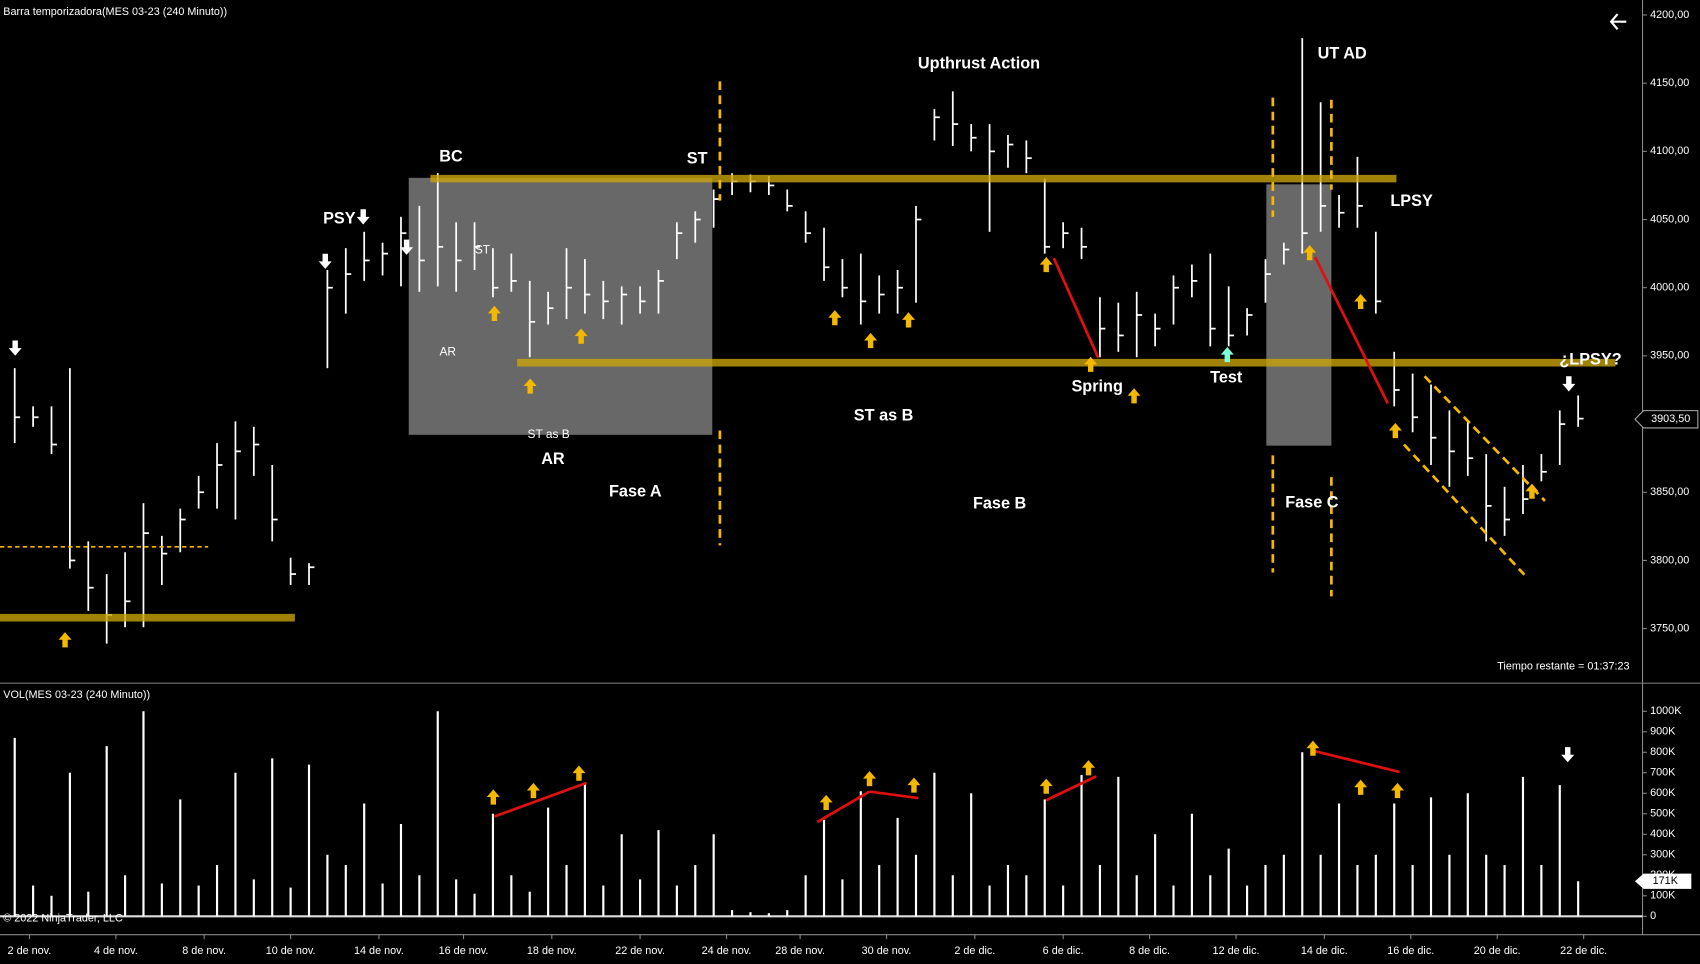 The width and height of the screenshot is (1700, 964). What do you see at coordinates (63, 918) in the screenshot?
I see `copyright: © 2022 NinjaTrader, LLC` at bounding box center [63, 918].